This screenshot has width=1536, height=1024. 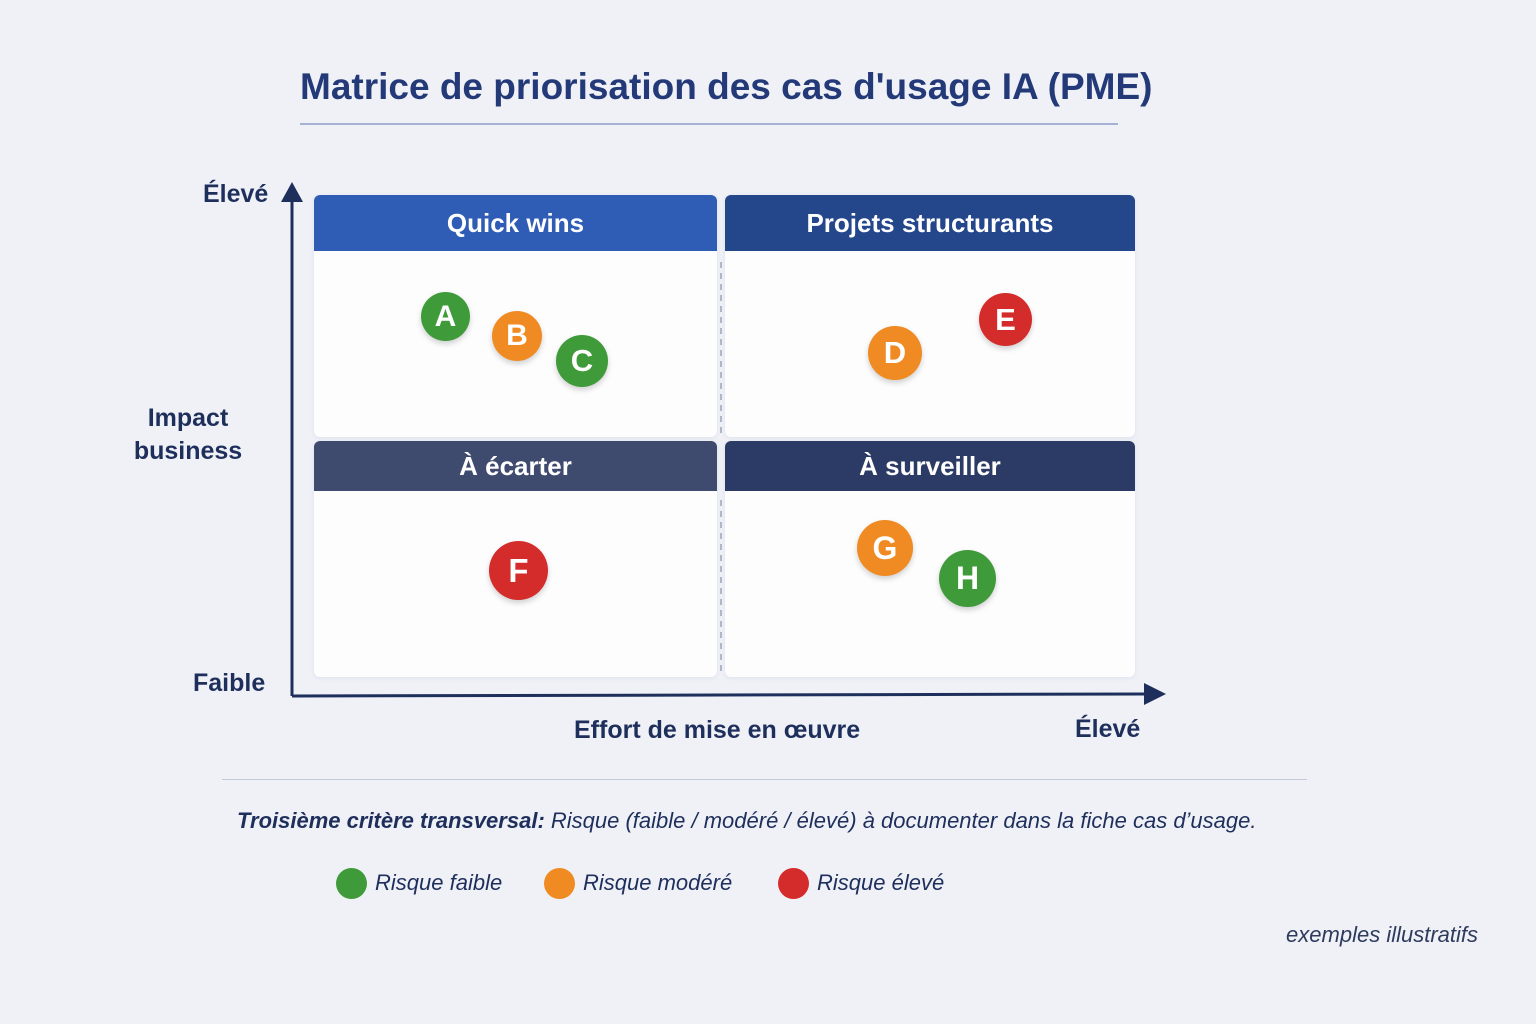 What do you see at coordinates (881, 882) in the screenshot?
I see `legend-label: Risque élevé` at bounding box center [881, 882].